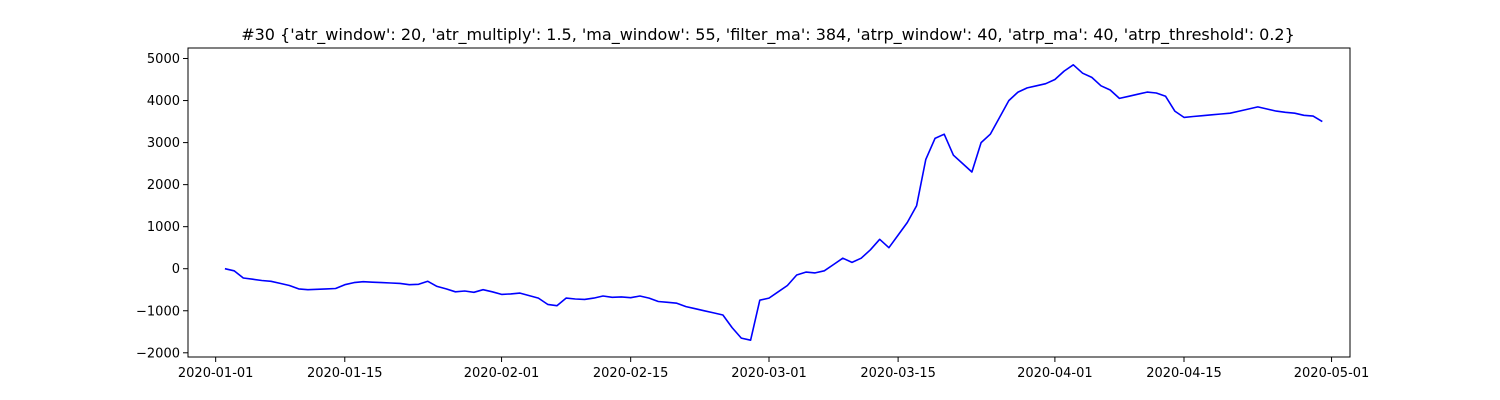 The width and height of the screenshot is (1500, 400). I want to click on x-tick-label: 2020-03-01, so click(769, 373).